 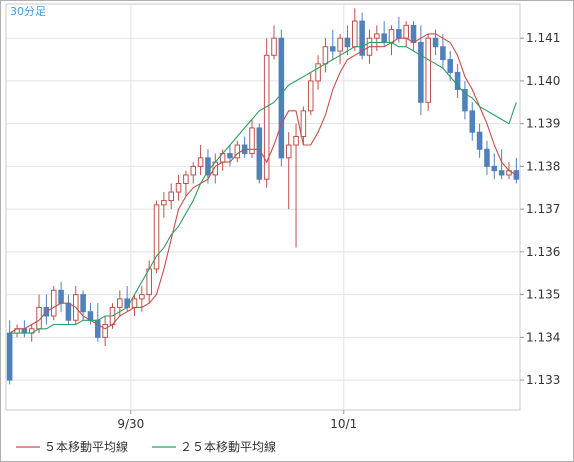 I want to click on legend-label: ５本移動平均線, so click(x=86, y=446).